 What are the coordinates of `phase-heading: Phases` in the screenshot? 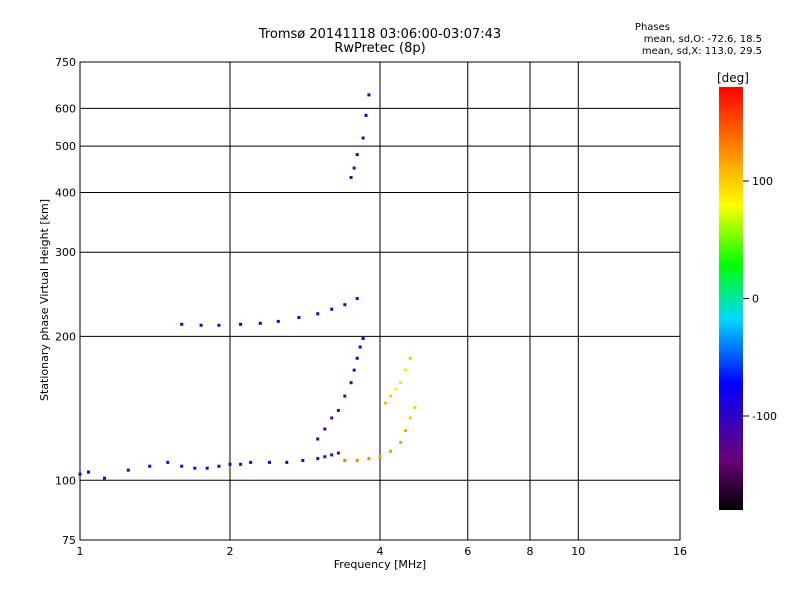 It's located at (652, 27).